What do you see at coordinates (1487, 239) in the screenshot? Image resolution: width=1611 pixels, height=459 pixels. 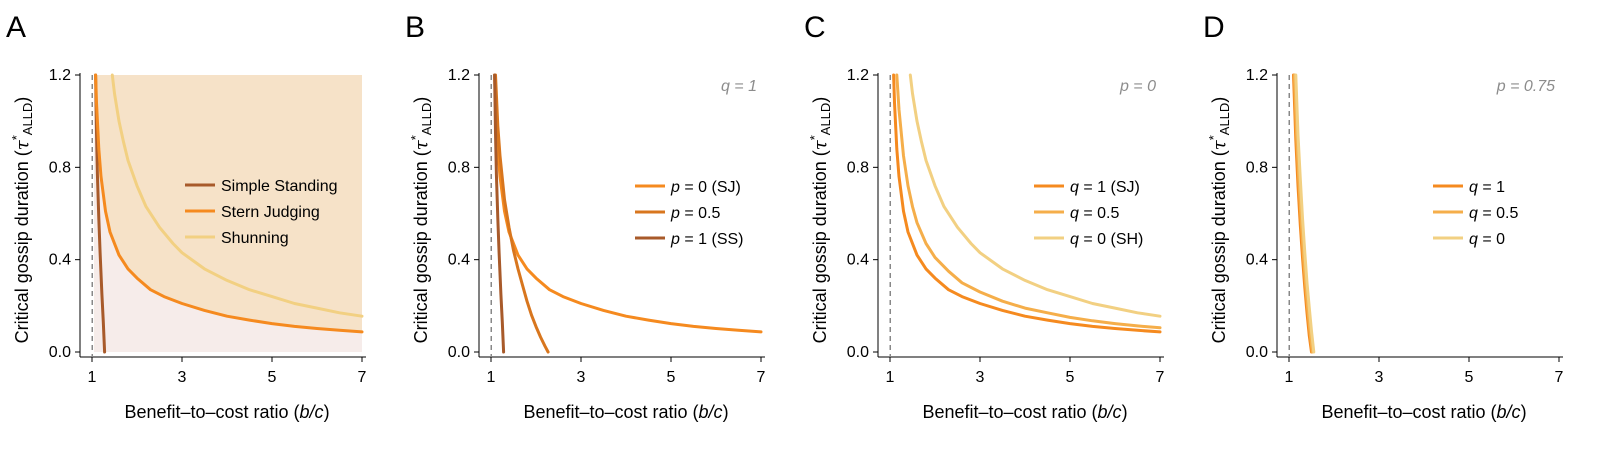 I see `legend-item: q = 0` at bounding box center [1487, 239].